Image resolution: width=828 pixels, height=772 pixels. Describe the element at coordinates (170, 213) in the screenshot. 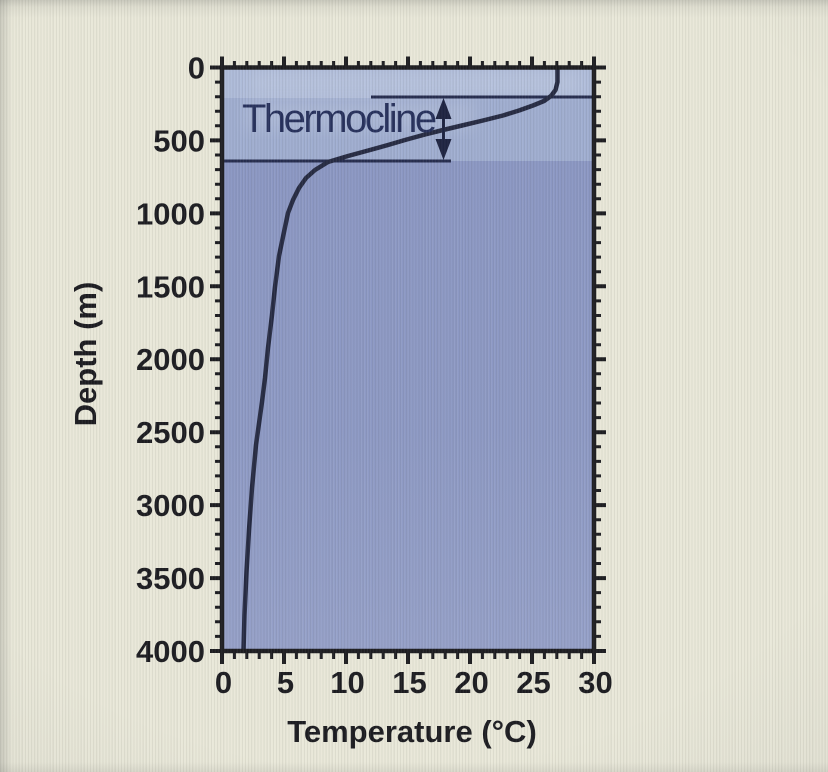

I see `svg-text: 1000` at that location.